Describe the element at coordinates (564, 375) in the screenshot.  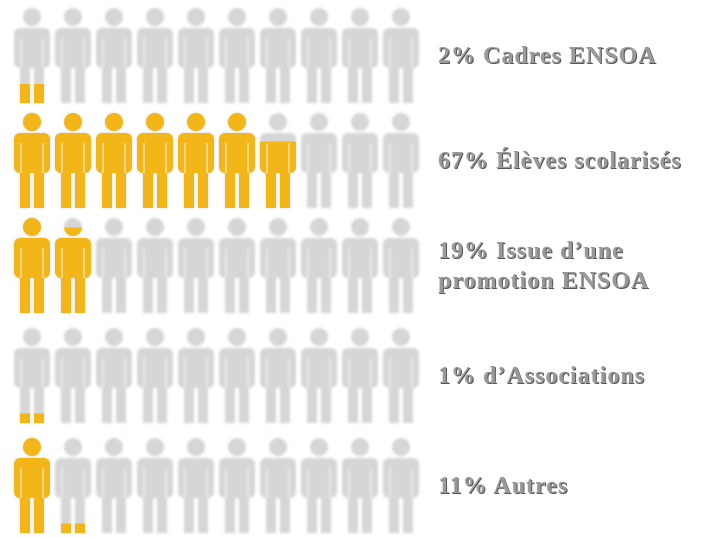
I see `category-label: d’Associations` at that location.